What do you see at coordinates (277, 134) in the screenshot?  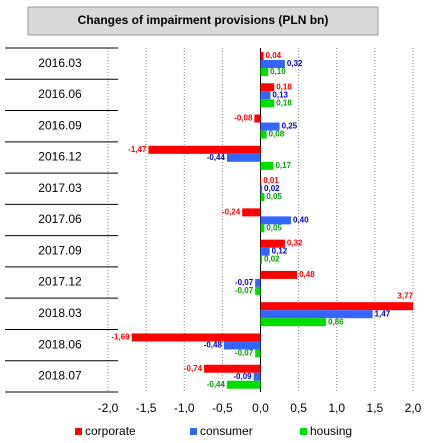 I see `value-label: 0,08` at bounding box center [277, 134].